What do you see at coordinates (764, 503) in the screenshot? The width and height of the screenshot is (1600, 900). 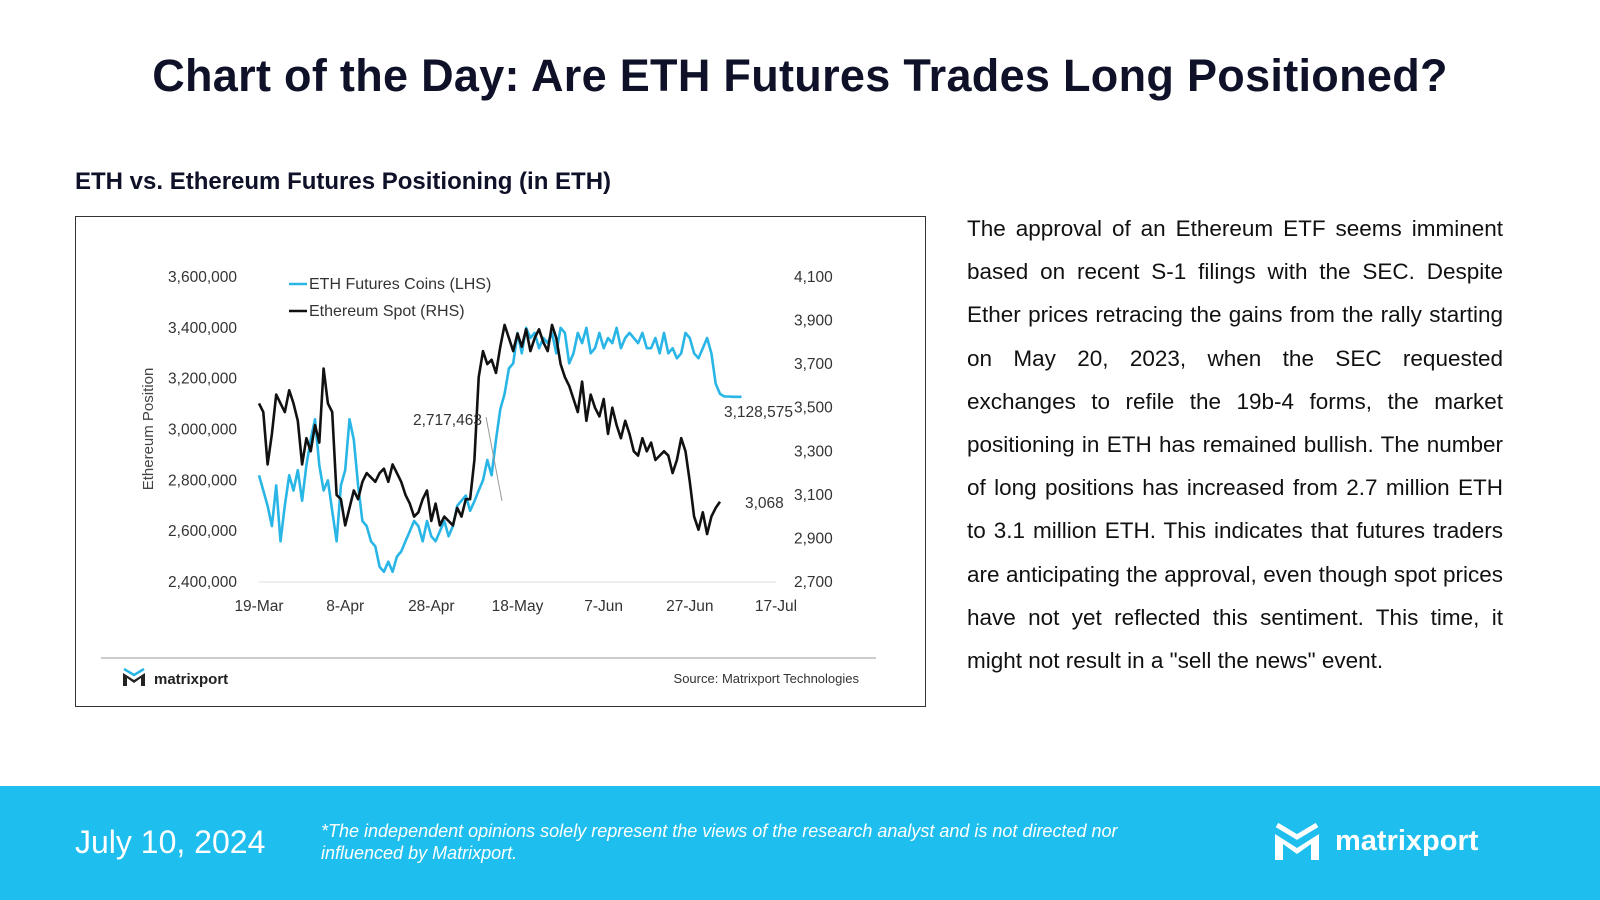 I see `annotation-spot-last: 3,068` at bounding box center [764, 503].